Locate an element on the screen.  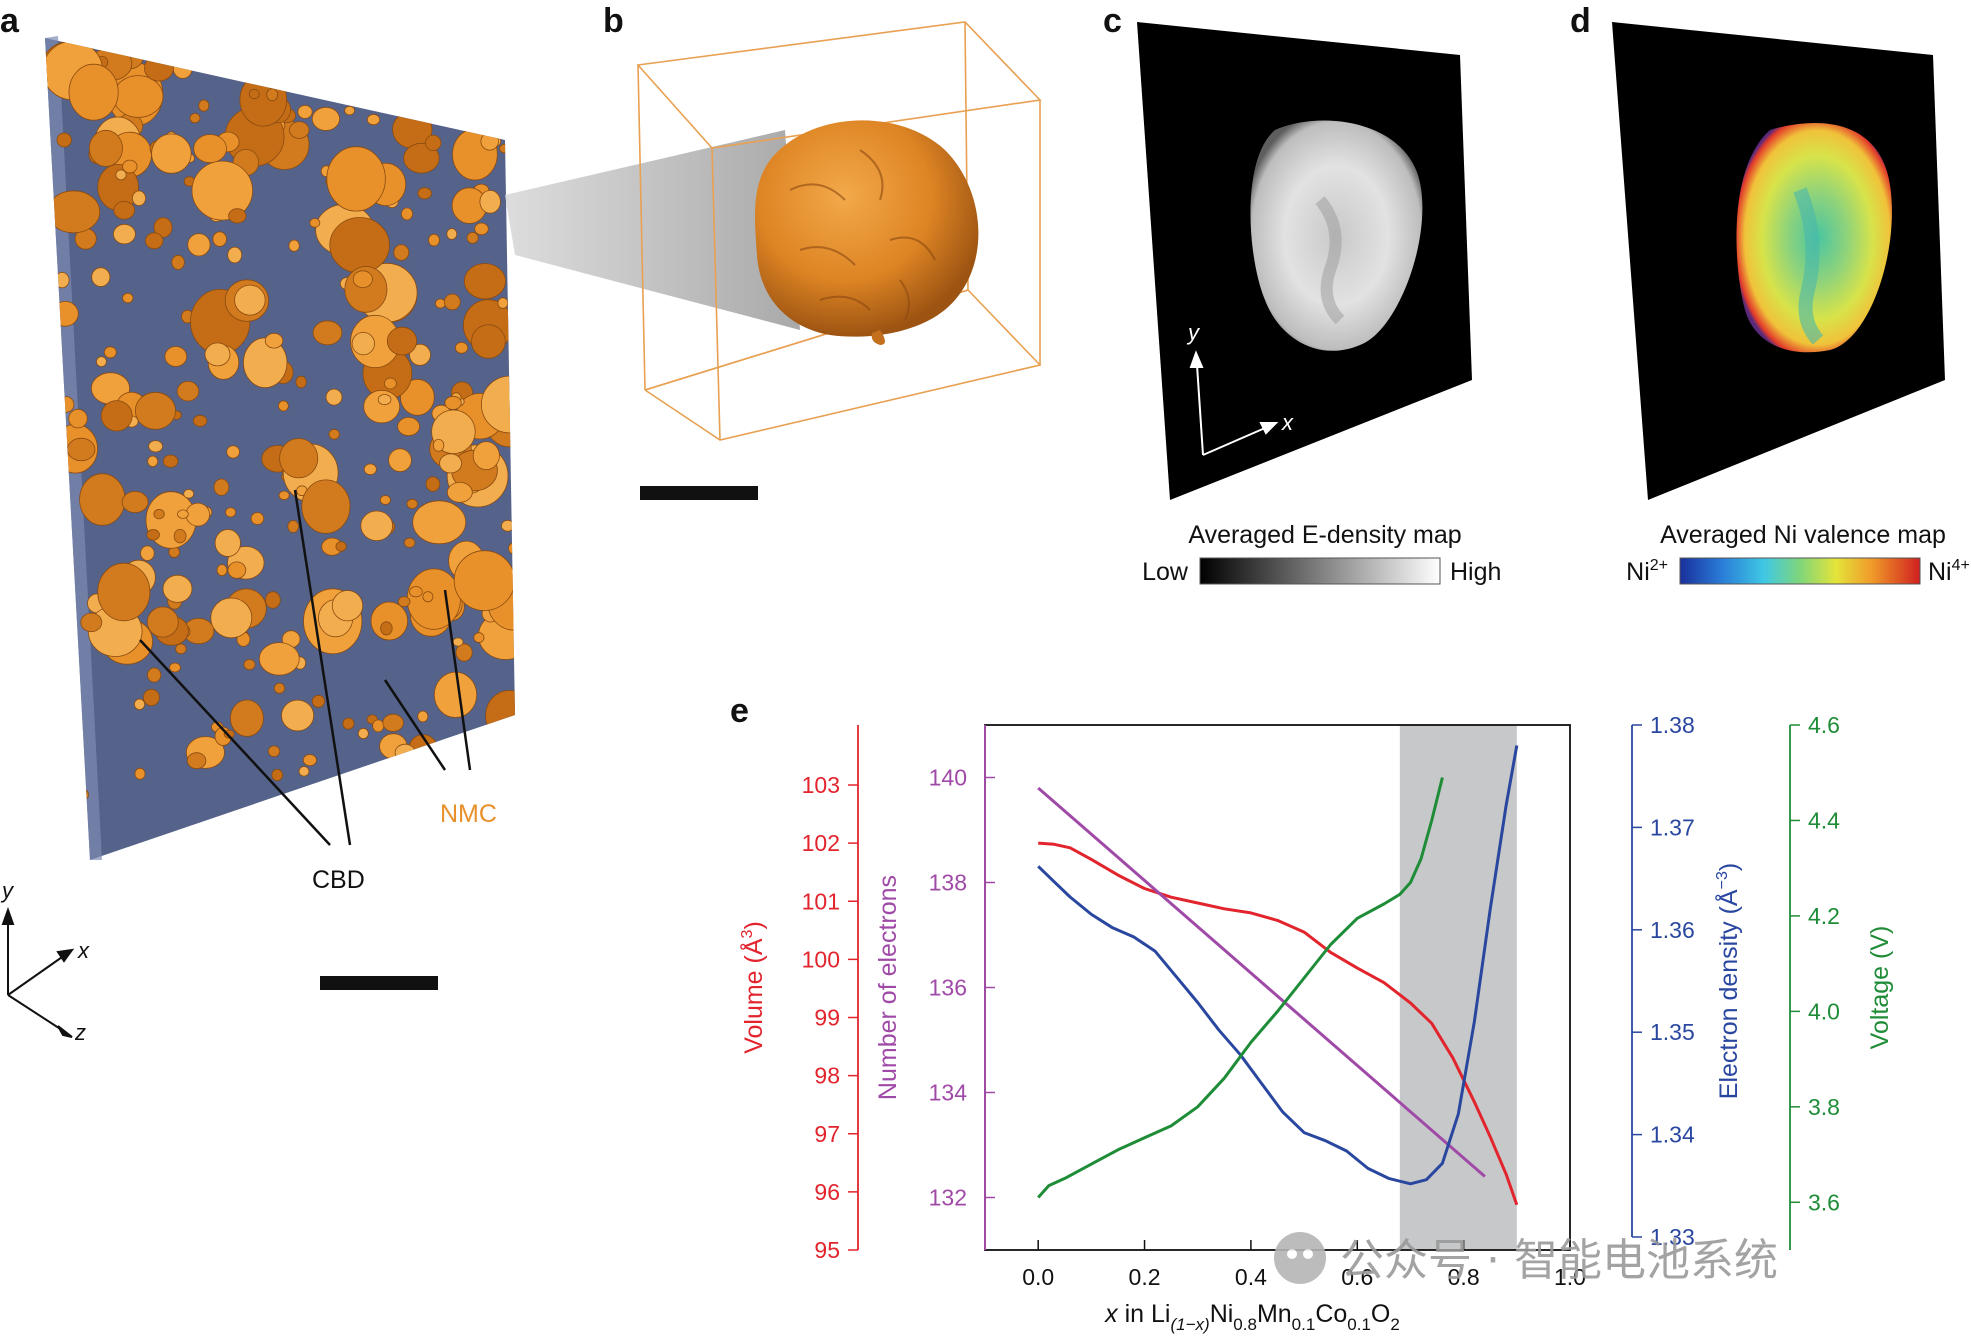
x-tick-label: 0.4 is located at coordinates (1251, 1277).